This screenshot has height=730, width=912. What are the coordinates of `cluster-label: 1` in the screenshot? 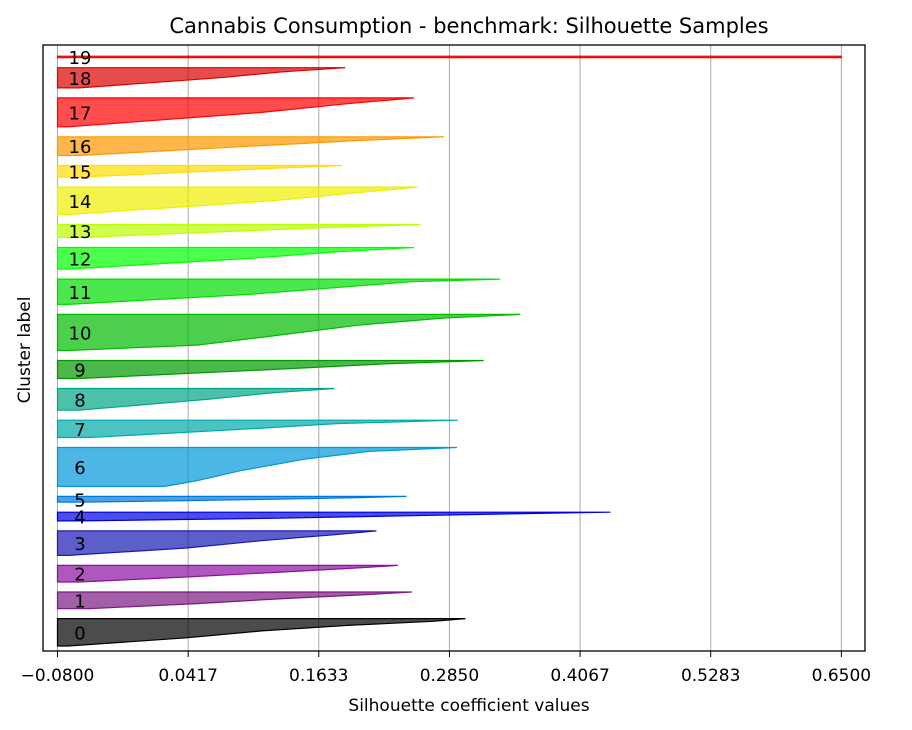 It's located at (79, 601).